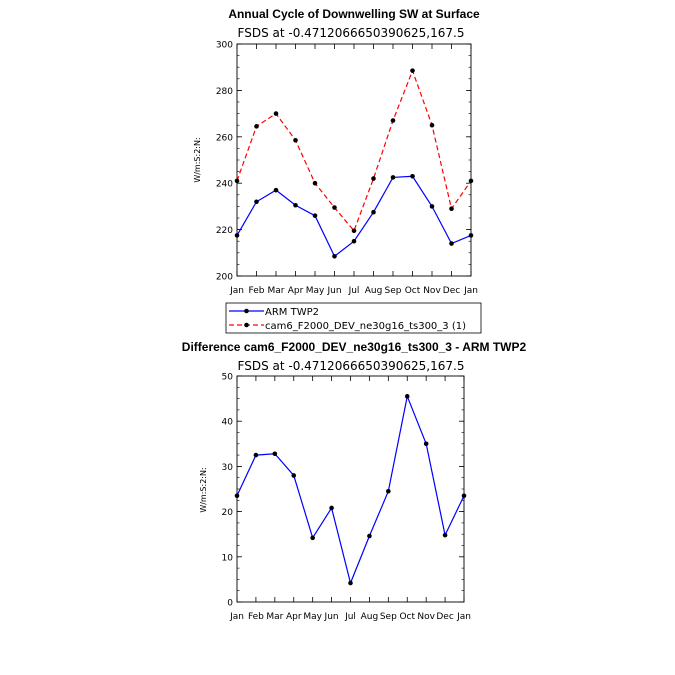 The height and width of the screenshot is (675, 675). I want to click on top-chart-x-tick-label: Nov, so click(432, 291).